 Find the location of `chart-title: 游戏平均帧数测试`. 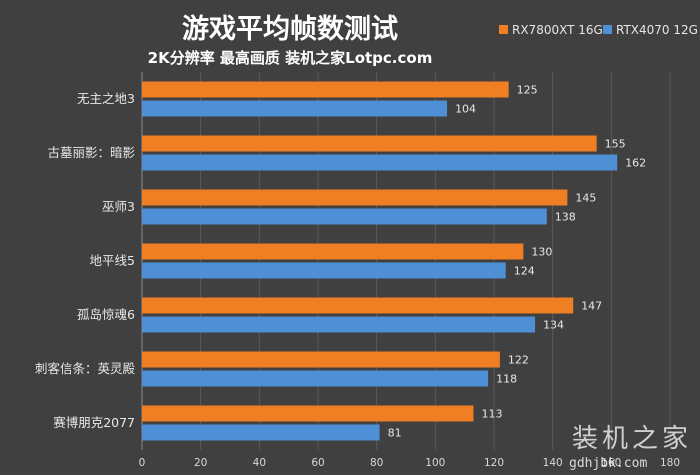

chart-title: 游戏平均帧数测试 is located at coordinates (290, 29).